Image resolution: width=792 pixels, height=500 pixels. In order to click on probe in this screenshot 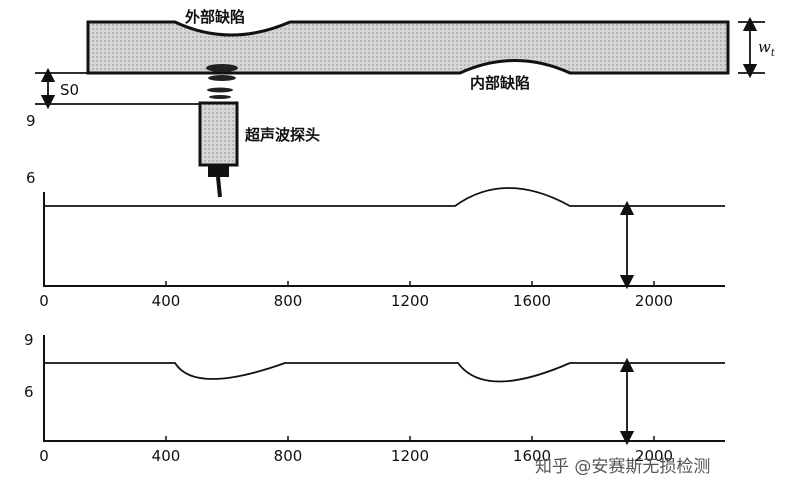, I will do `click(218, 134)`.